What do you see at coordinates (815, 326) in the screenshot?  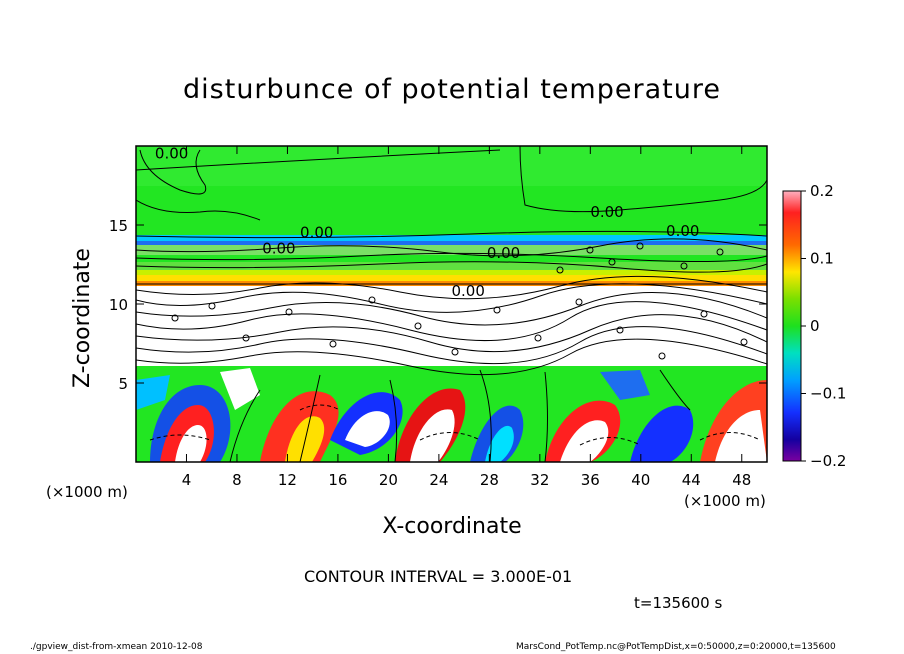 I see `colorbar-tick-label: 0` at bounding box center [815, 326].